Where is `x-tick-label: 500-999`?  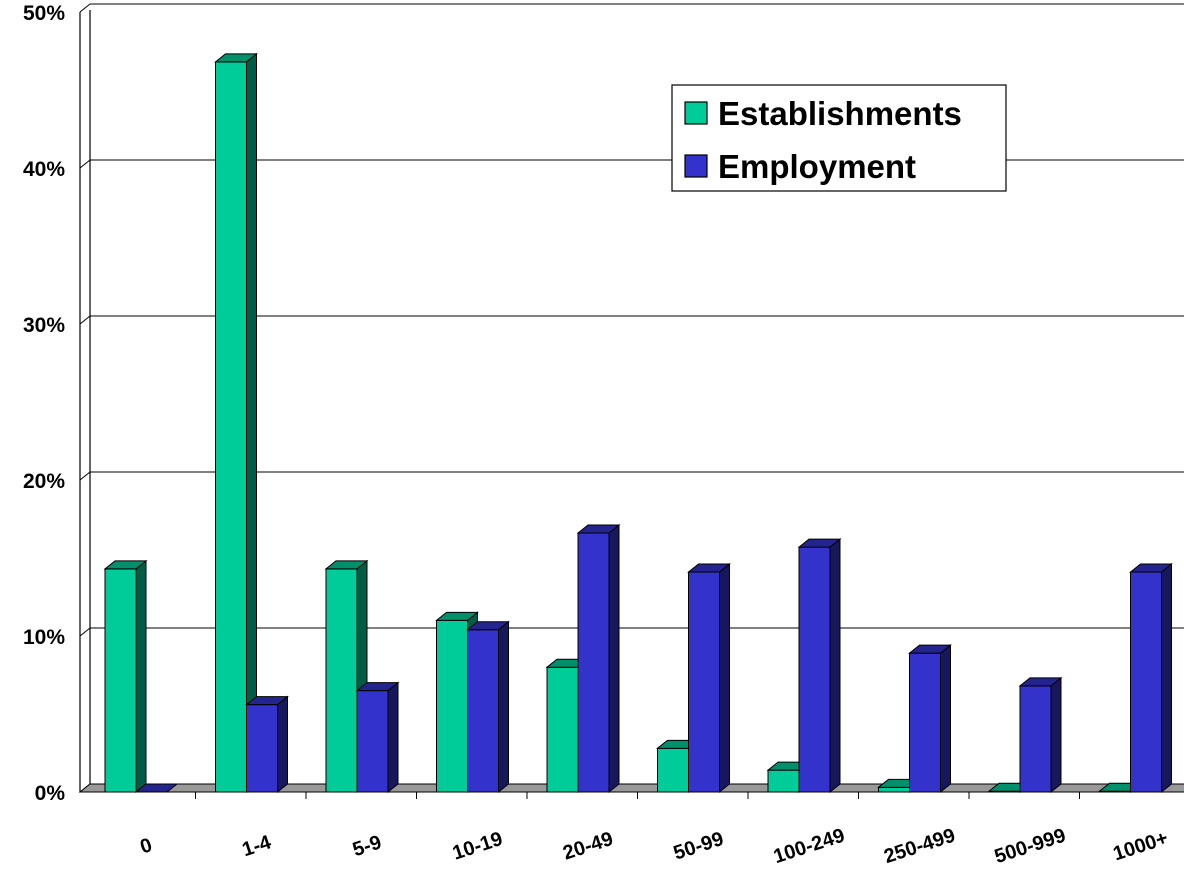 x-tick-label: 500-999 is located at coordinates (1030, 846).